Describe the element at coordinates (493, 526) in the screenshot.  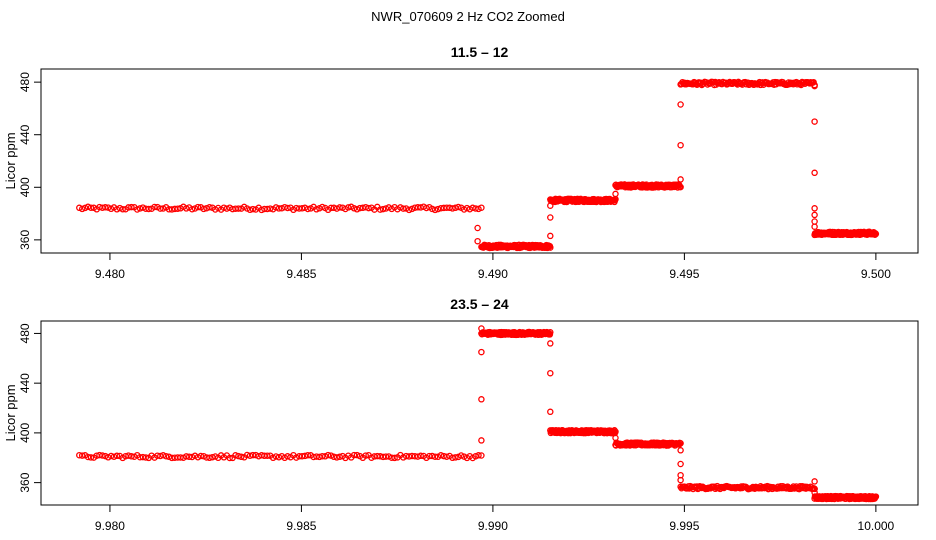
I see `x-tick-label: 9.990` at that location.